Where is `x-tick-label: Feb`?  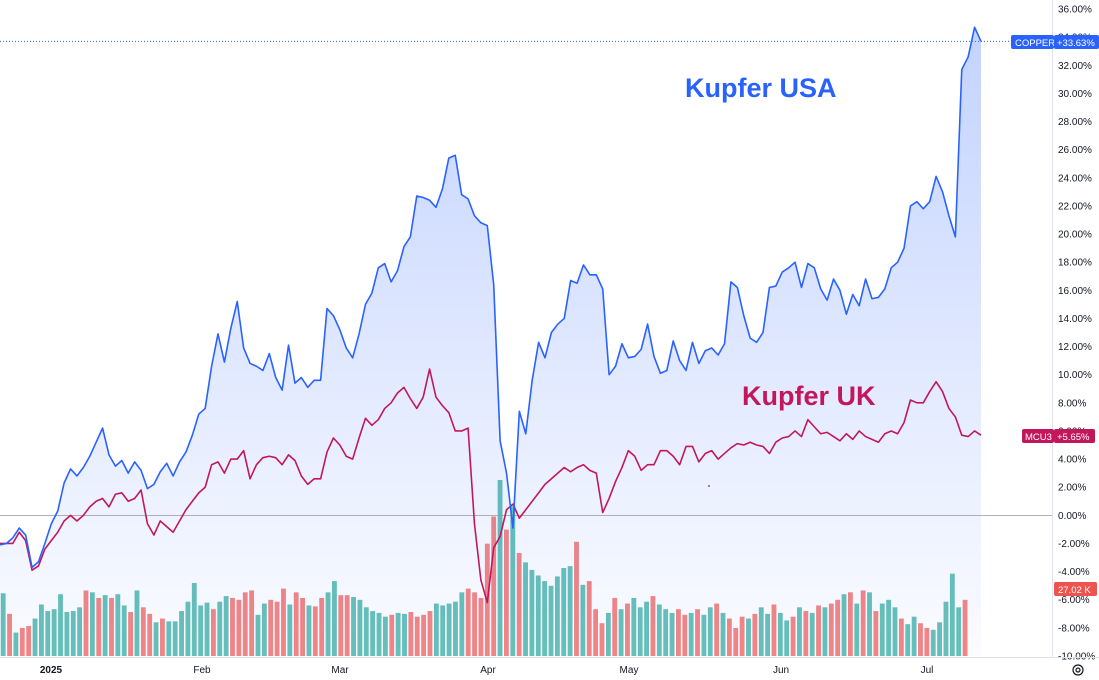 x-tick-label: Feb is located at coordinates (202, 670).